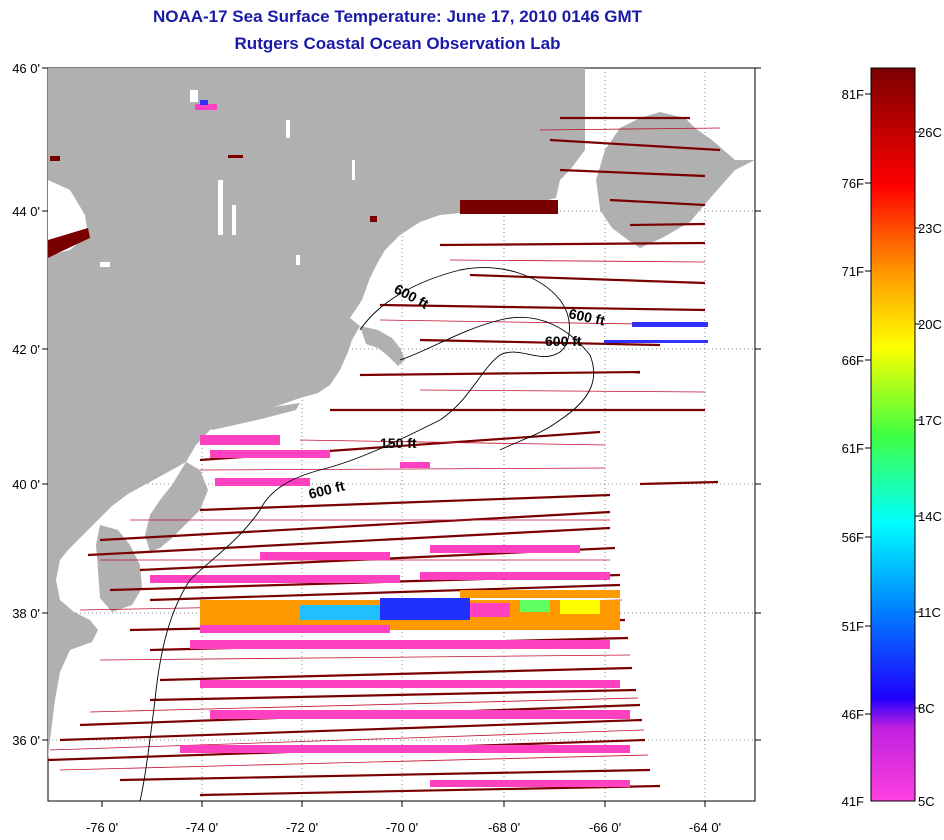  What do you see at coordinates (605, 827) in the screenshot?
I see `lon-tick-label: -66 0'` at bounding box center [605, 827].